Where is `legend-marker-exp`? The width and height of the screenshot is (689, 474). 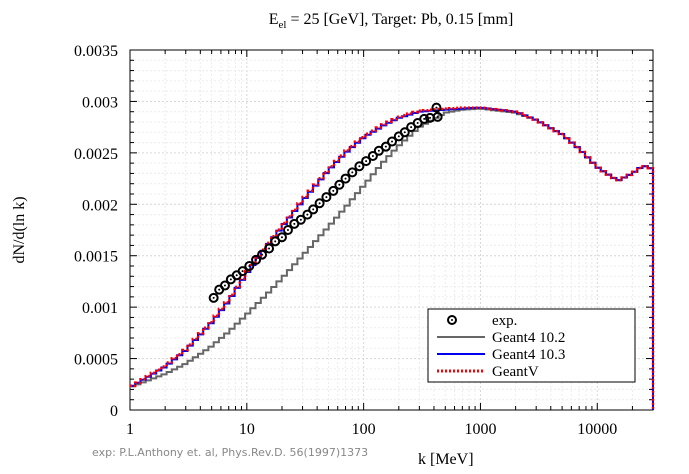
legend-marker-exp is located at coordinates (452, 320).